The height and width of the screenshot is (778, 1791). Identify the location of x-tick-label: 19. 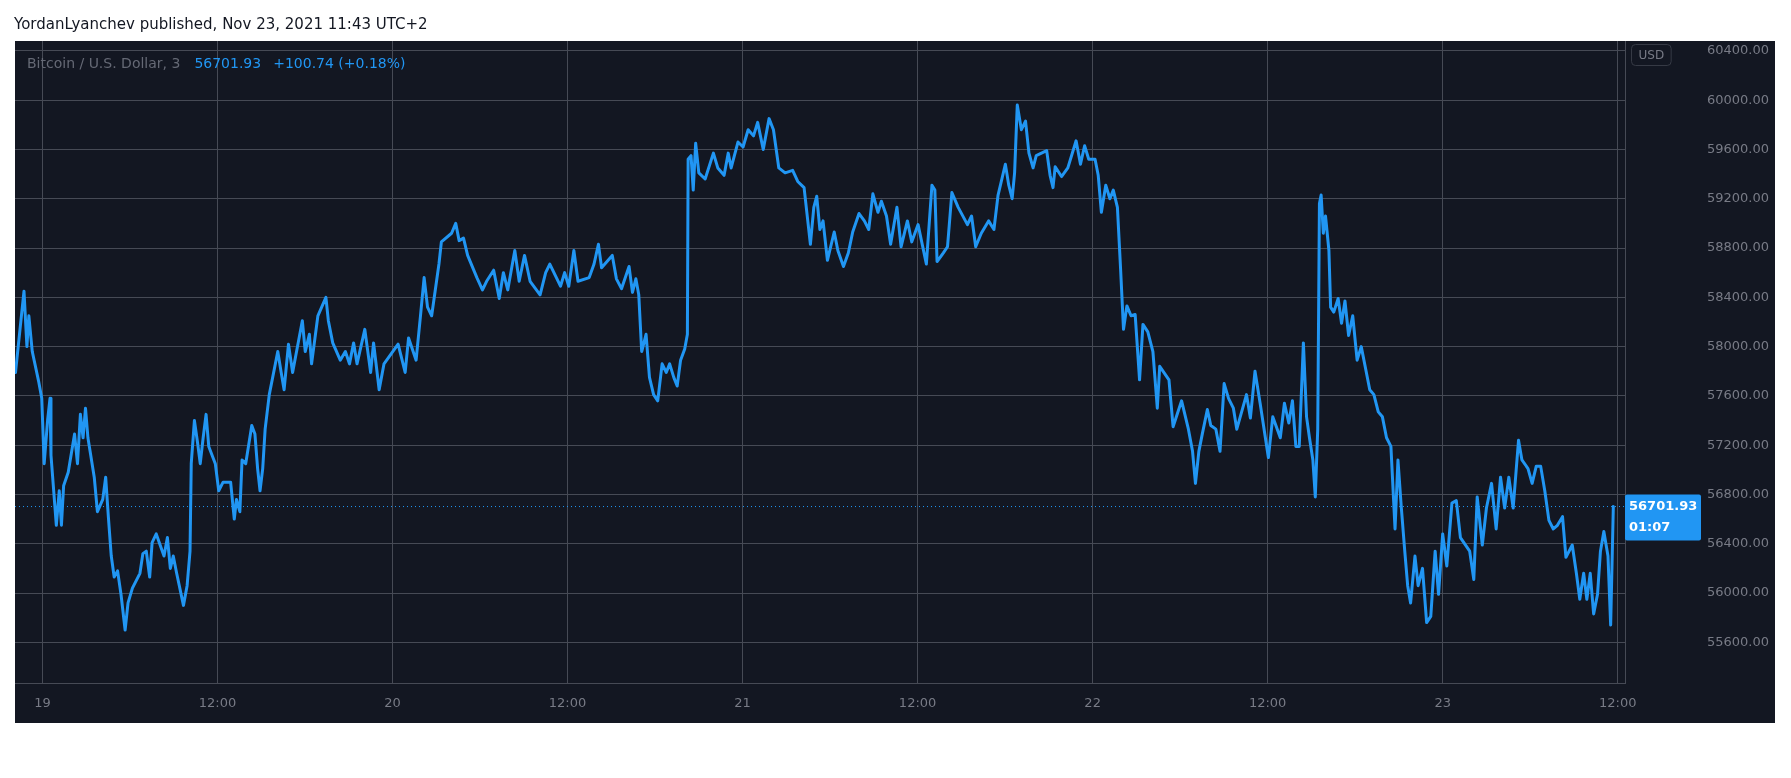
(42, 703).